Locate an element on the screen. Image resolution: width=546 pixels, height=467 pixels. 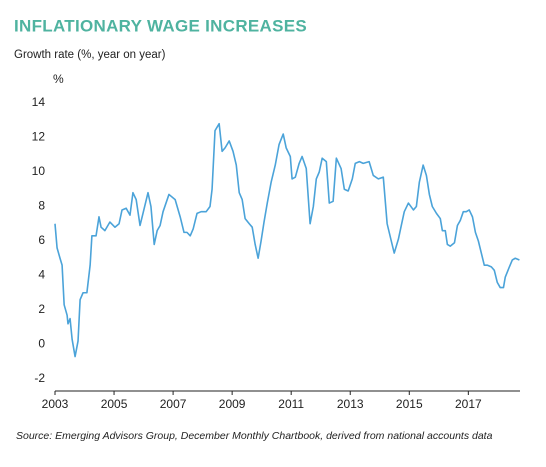
x-tick-label: 2003 is located at coordinates (55, 404).